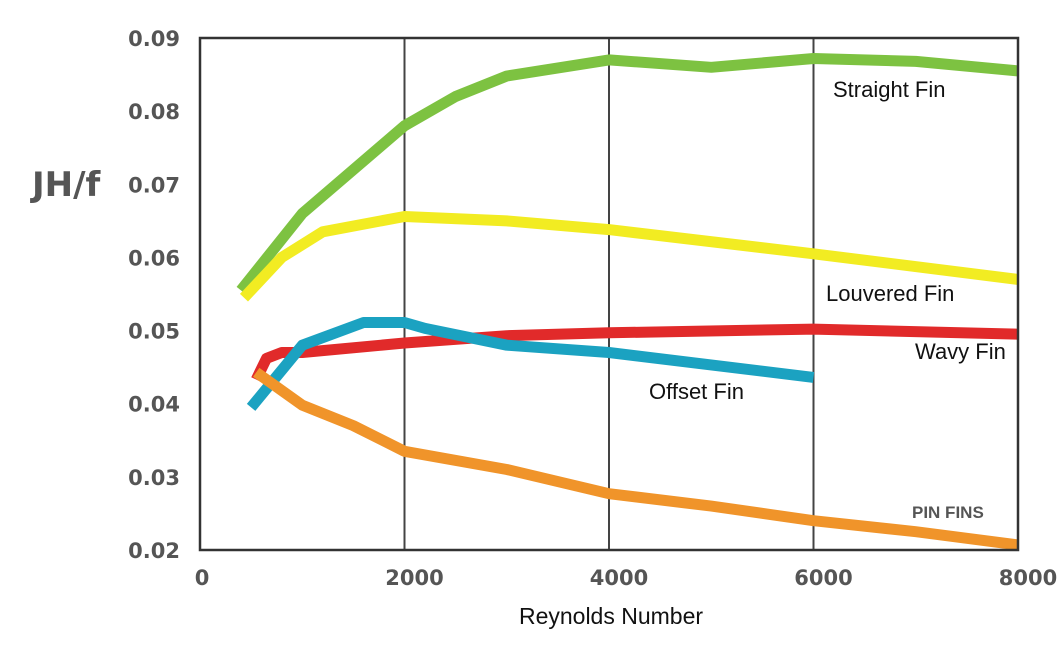 This screenshot has height=650, width=1057. Describe the element at coordinates (696, 391) in the screenshot. I see `series-label-offset-fin: Offset Fin` at that location.